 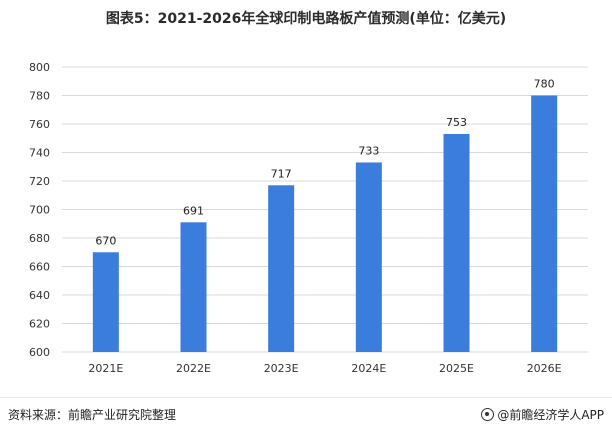 I want to click on brand-logo-icon, so click(x=488, y=414).